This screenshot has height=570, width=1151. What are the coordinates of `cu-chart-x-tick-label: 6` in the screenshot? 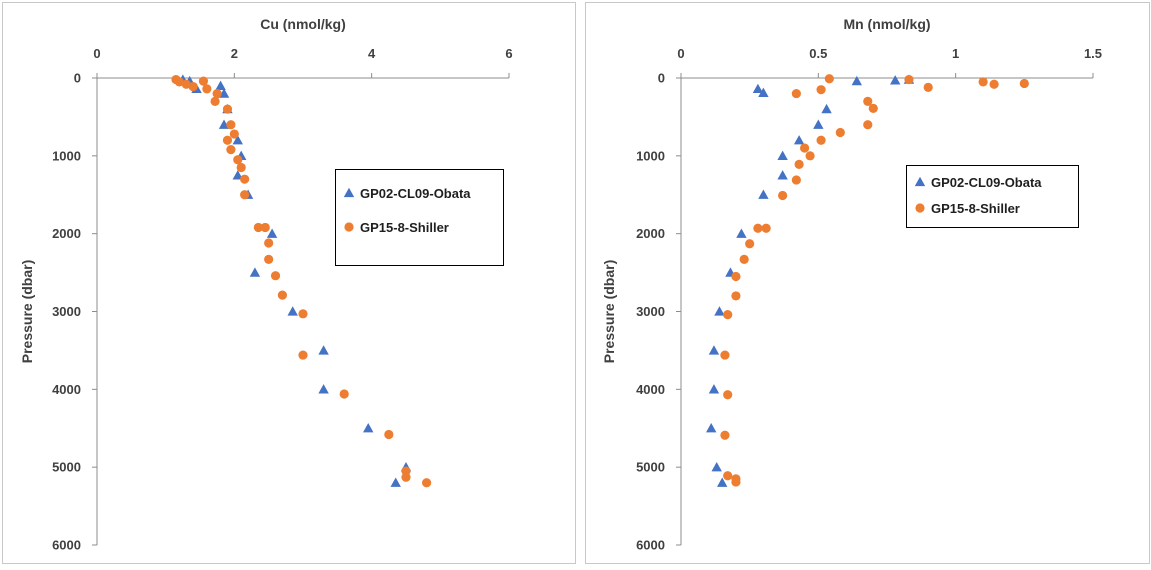 It's located at (508, 53).